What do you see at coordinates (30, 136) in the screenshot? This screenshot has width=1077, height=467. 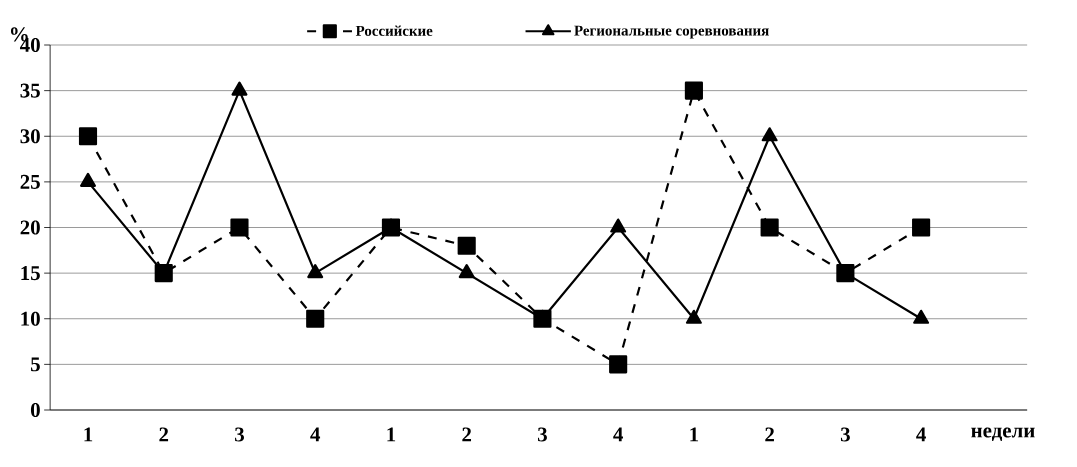 I see `y-tick-label: 30` at bounding box center [30, 136].